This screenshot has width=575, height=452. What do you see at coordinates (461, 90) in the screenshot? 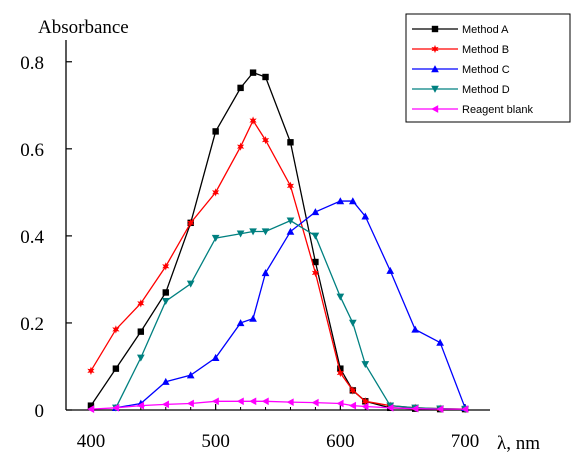
I see `legend-item: Method D` at bounding box center [461, 90].